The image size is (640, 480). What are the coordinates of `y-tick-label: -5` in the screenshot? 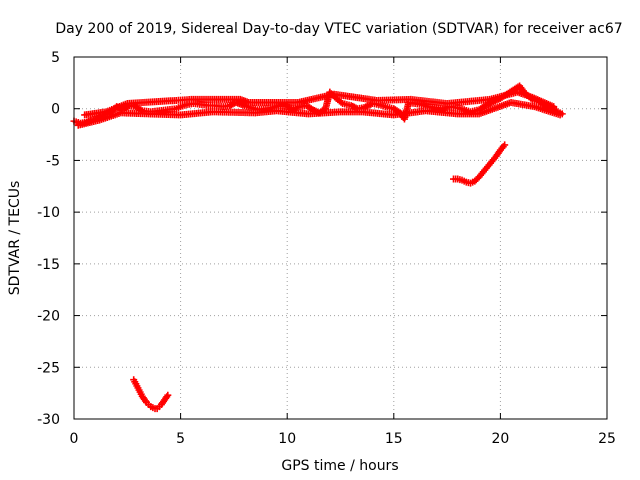 It's located at (53, 161).